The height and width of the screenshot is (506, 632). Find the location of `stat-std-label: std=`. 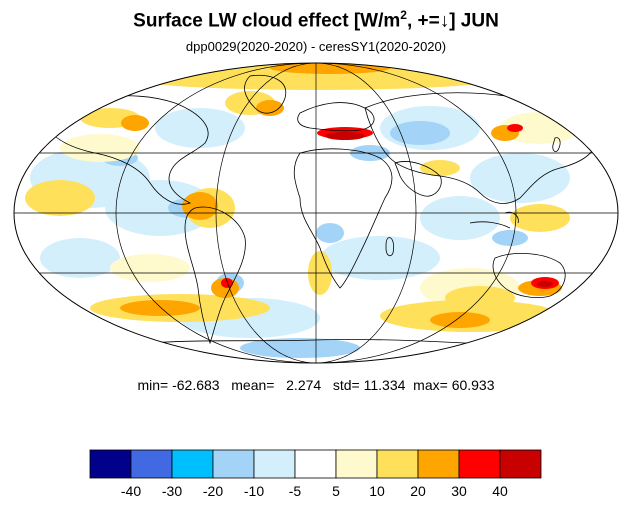

stat-std-label: std= is located at coordinates (346, 385).